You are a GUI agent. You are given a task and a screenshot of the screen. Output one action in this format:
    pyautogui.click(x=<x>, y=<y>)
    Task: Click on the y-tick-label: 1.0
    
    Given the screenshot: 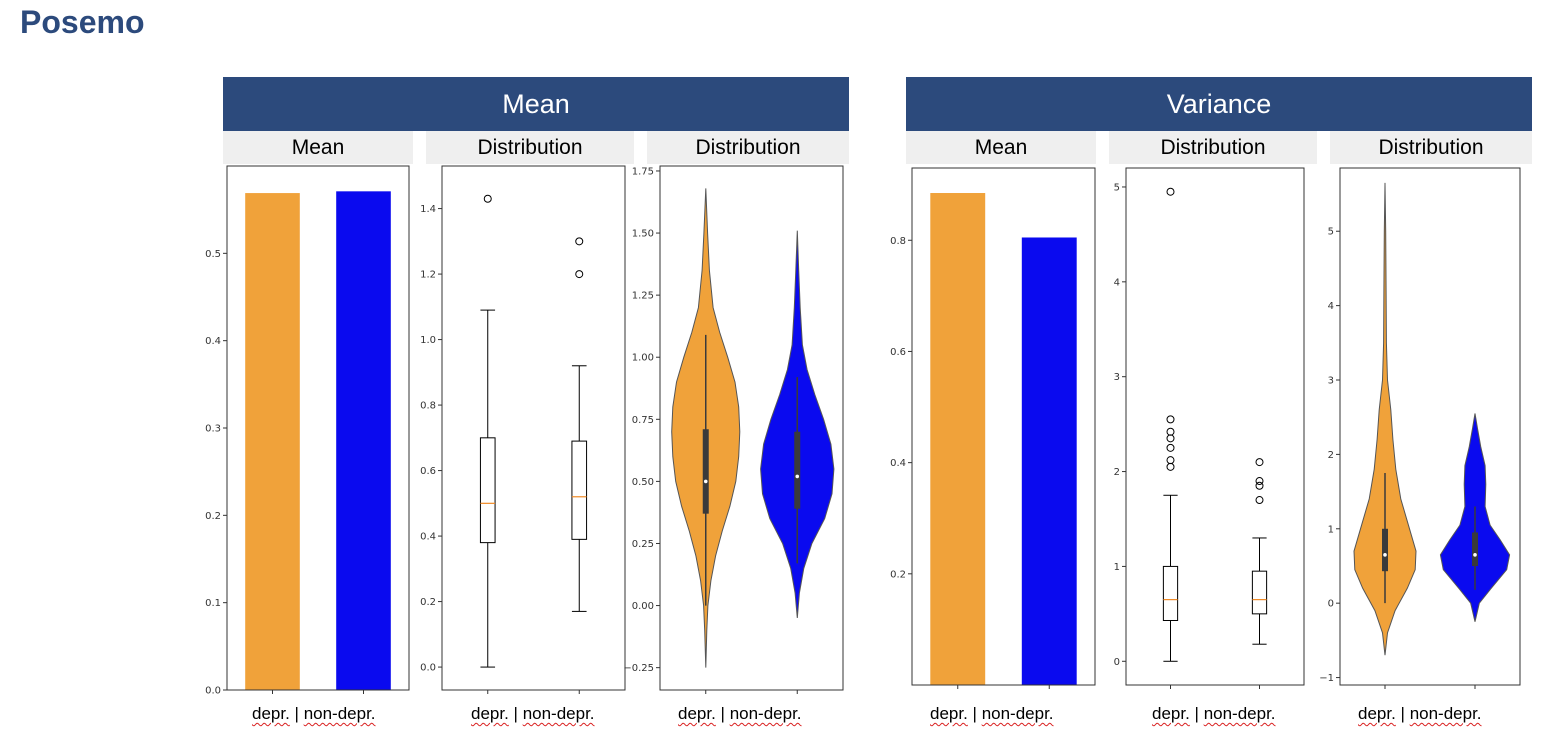 What is the action you would take?
    pyautogui.click(x=428, y=340)
    